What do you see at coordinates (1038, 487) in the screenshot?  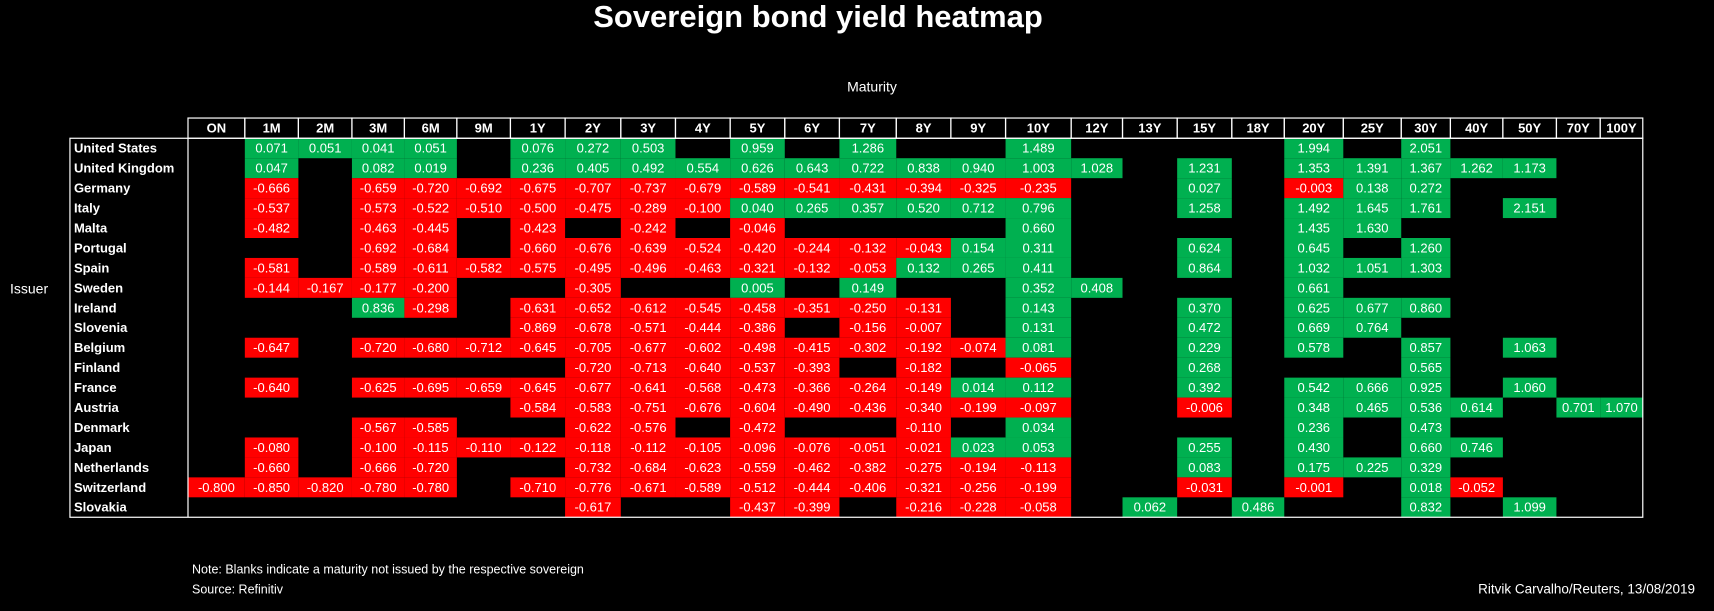 I see `cell-label: -0.199` at bounding box center [1038, 487].